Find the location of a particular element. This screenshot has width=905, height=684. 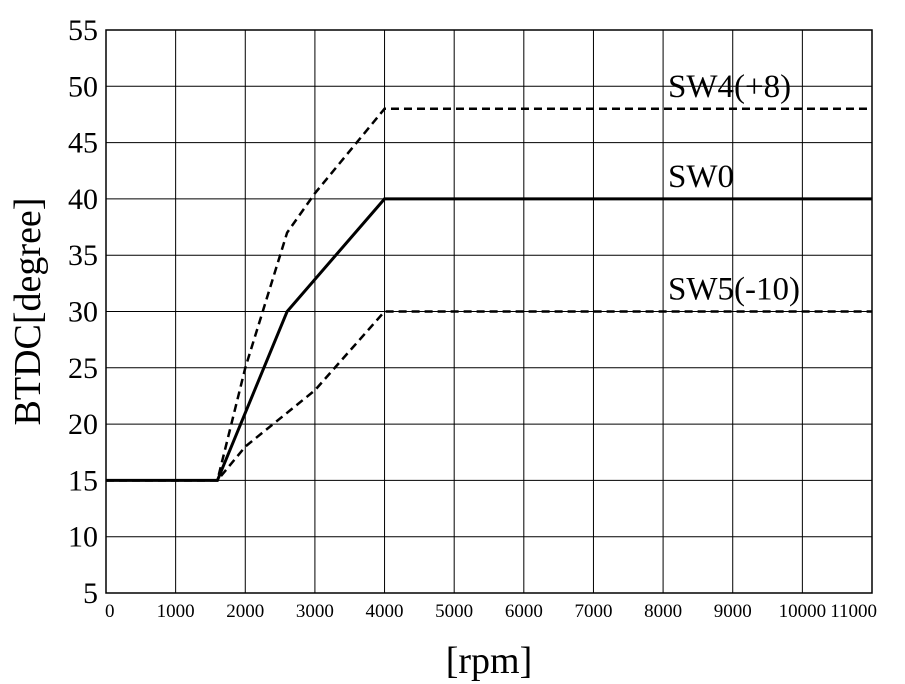

x-tick-label: 7000 is located at coordinates (593, 611).